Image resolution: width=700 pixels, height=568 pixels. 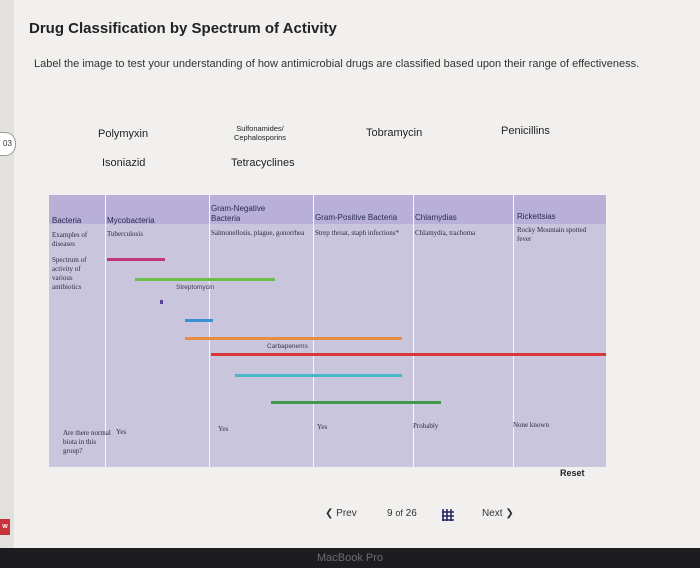 What do you see at coordinates (390, 513) in the screenshot?
I see `page-current: 9` at bounding box center [390, 513].